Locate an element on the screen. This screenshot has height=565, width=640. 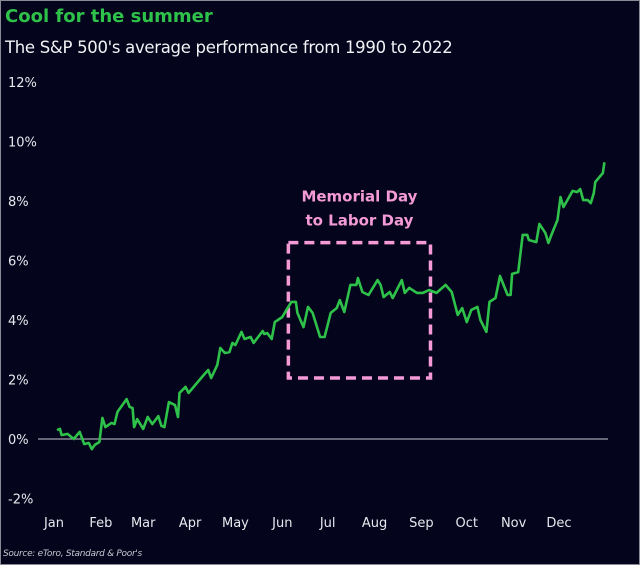
y-tick-label: 12% is located at coordinates (22, 83).